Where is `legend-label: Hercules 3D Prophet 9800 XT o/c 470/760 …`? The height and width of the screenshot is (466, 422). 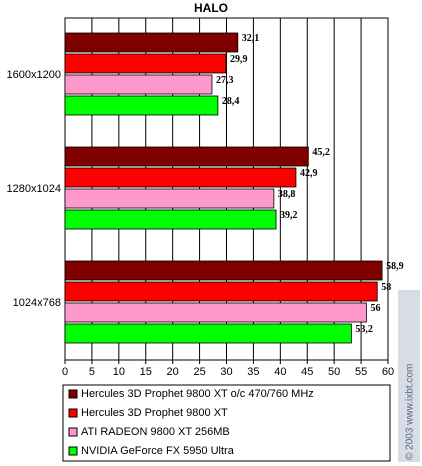
legend-label: Hercules 3D Prophet 9800 XT o/c 470/760 … is located at coordinates (197, 394).